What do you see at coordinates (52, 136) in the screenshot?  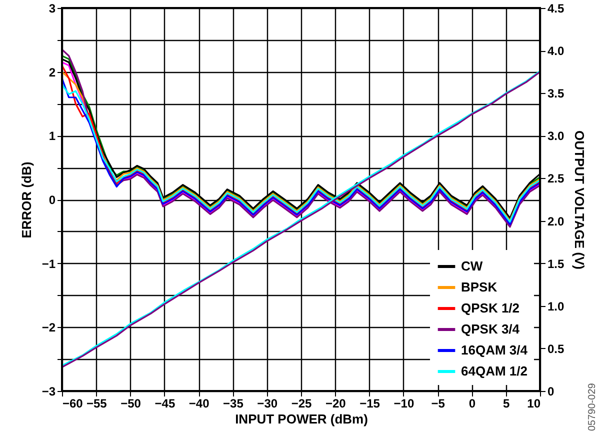 I see `y-tick-label: 1` at bounding box center [52, 136].